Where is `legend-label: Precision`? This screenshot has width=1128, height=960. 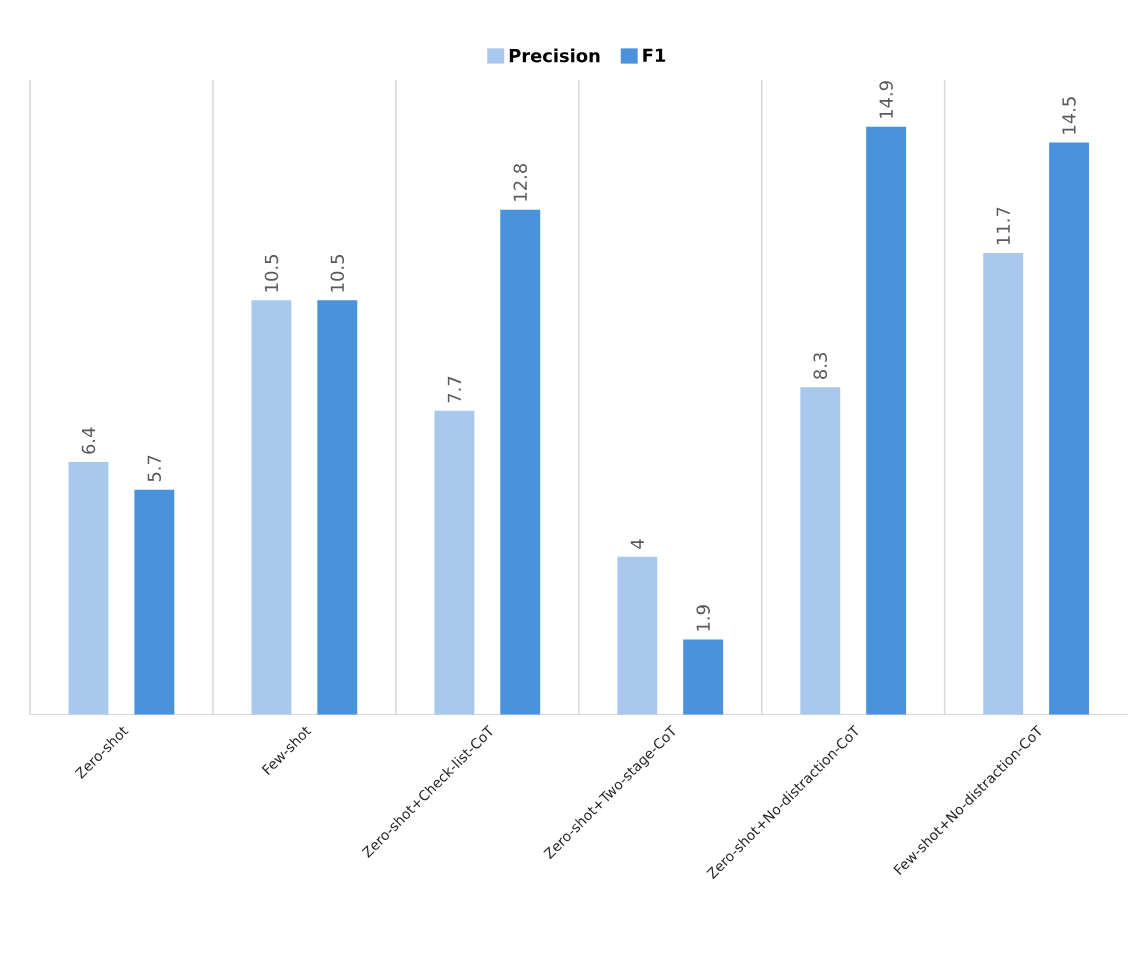
legend-label: Precision is located at coordinates (554, 55).